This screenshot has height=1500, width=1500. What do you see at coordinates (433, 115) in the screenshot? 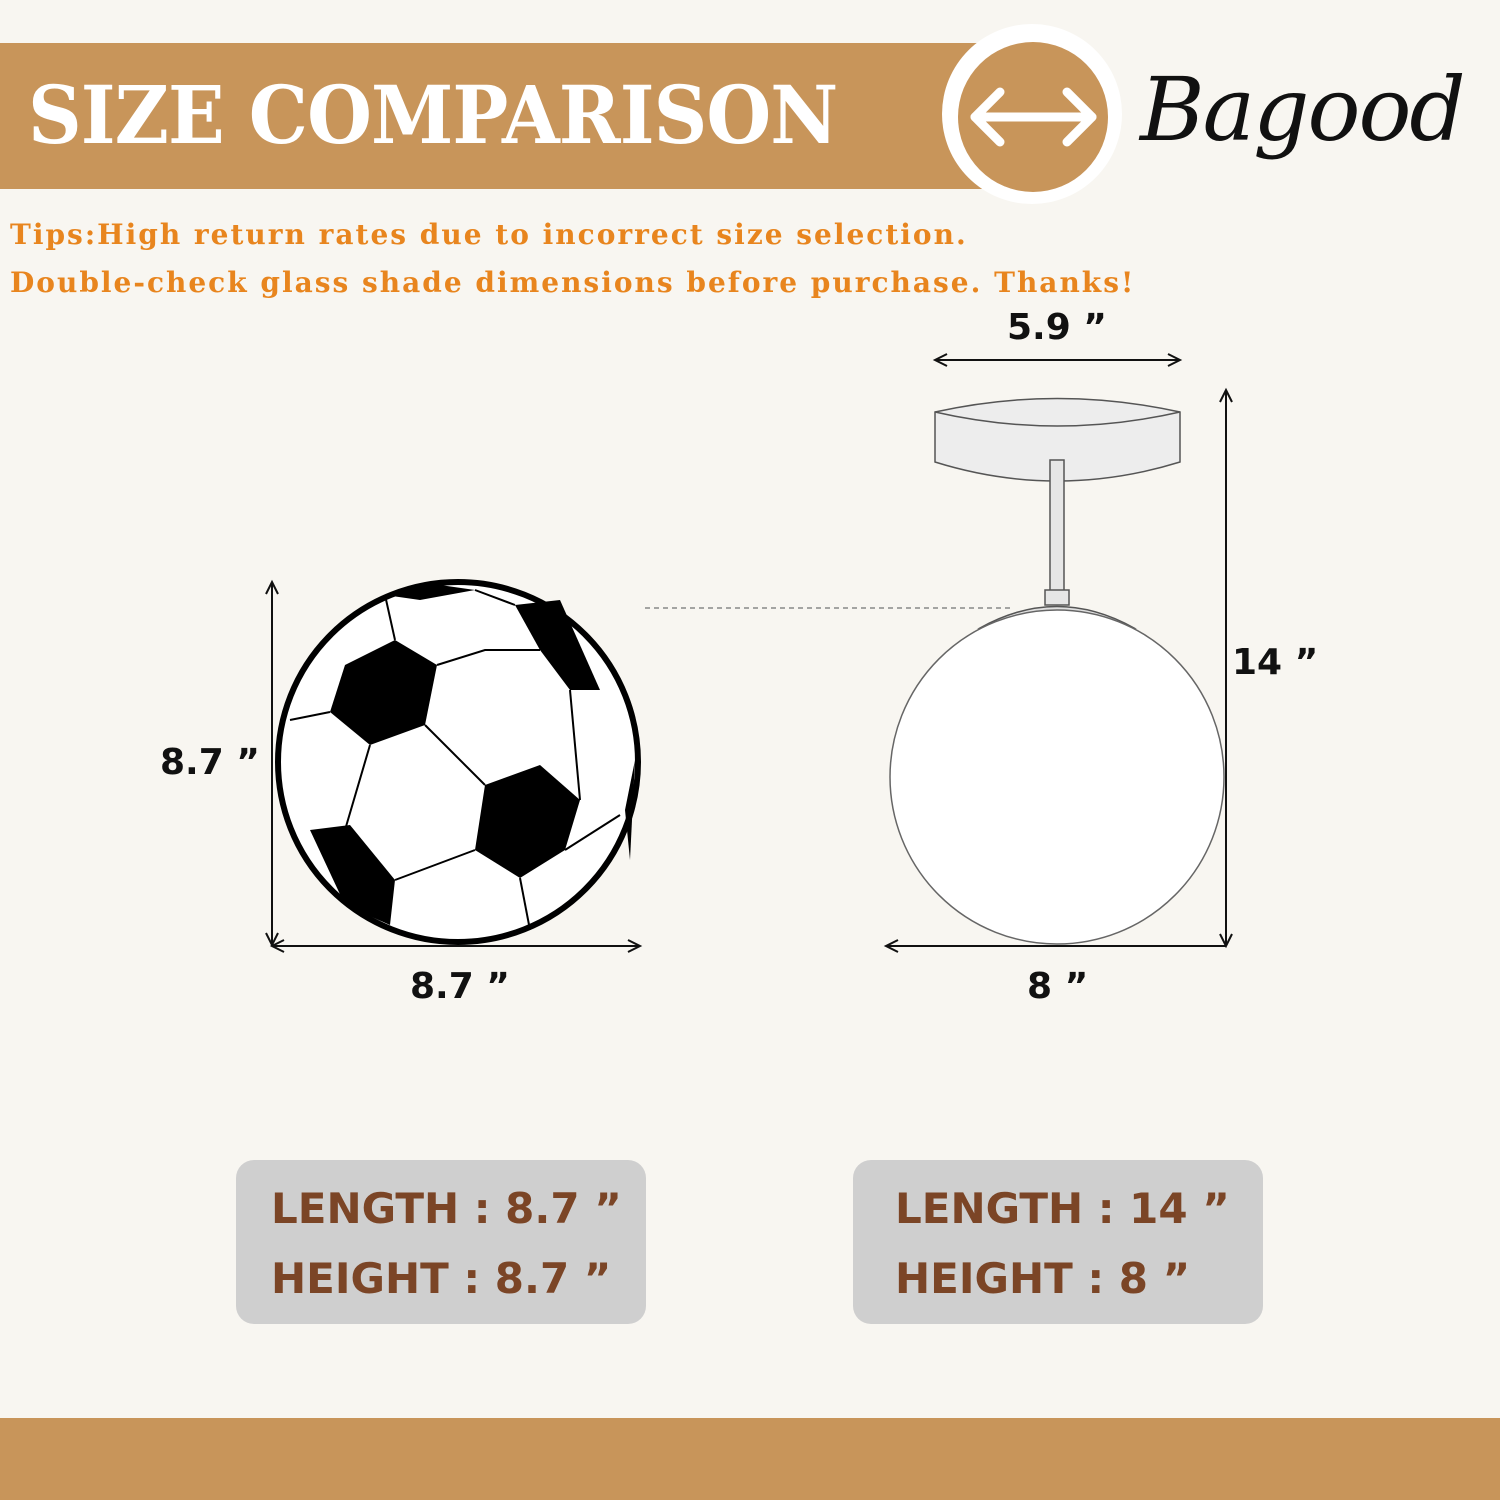
I see `page-title: SIZE COMPARISON` at bounding box center [433, 115].